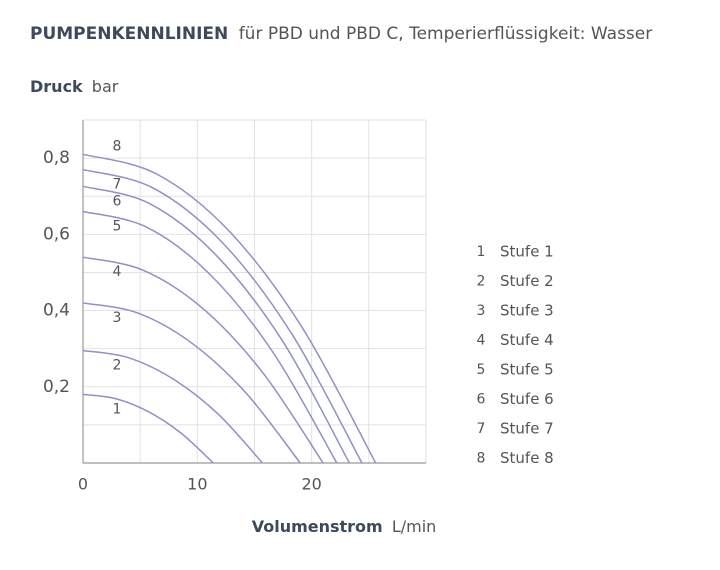 The image size is (720, 570). Describe the element at coordinates (481, 459) in the screenshot. I see `legend-number: 8` at that location.